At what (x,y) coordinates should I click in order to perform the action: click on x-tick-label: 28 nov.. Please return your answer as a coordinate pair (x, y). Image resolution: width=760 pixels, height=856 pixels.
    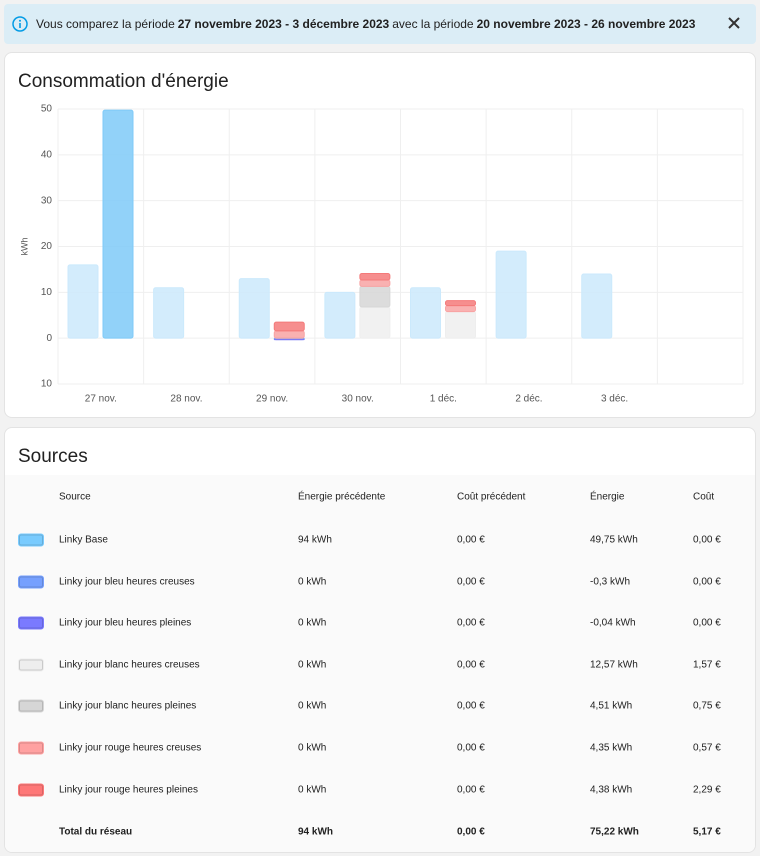
    Looking at the image, I should click on (186, 399).